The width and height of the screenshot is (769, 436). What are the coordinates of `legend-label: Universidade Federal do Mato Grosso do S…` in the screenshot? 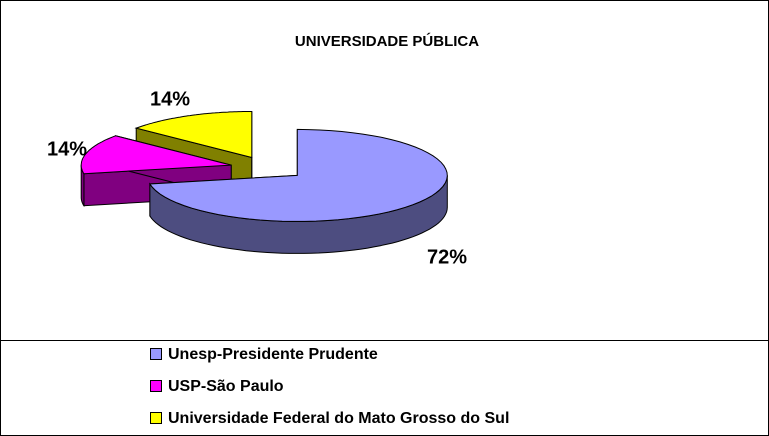 It's located at (338, 418).